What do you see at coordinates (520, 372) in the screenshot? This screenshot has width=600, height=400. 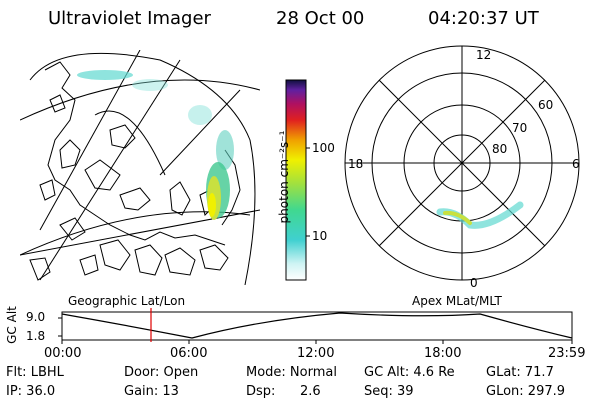 I see `glat-field: GLat: 71.7` at bounding box center [520, 372].